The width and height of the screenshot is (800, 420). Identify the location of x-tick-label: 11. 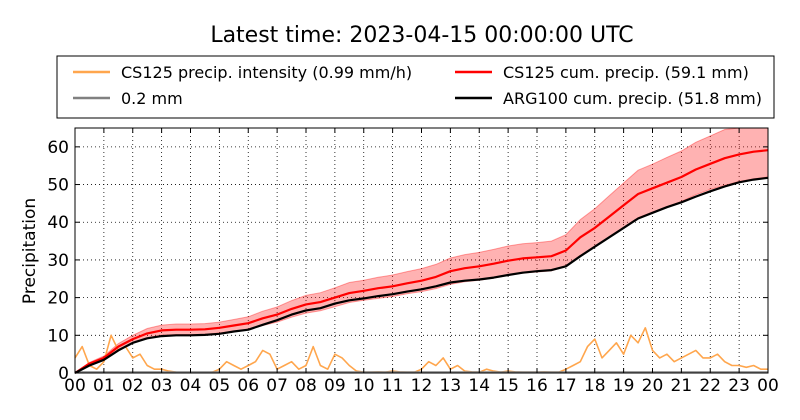
(393, 386).